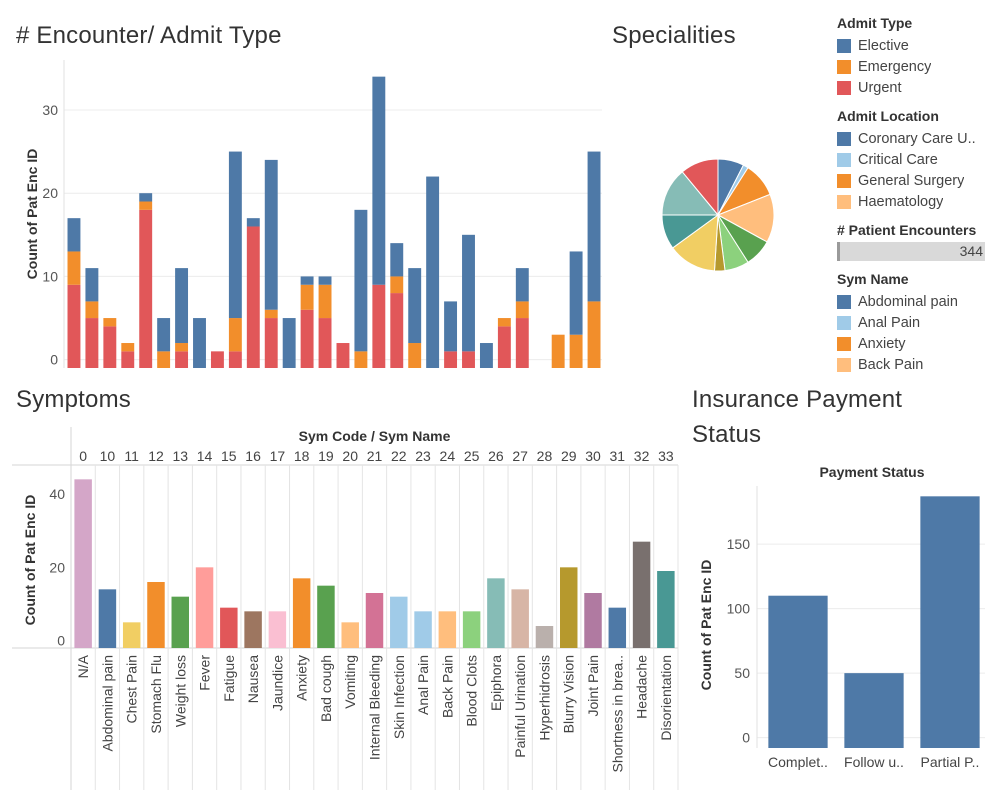  I want to click on legend-item-sym-name: Anal Pain, so click(917, 322).